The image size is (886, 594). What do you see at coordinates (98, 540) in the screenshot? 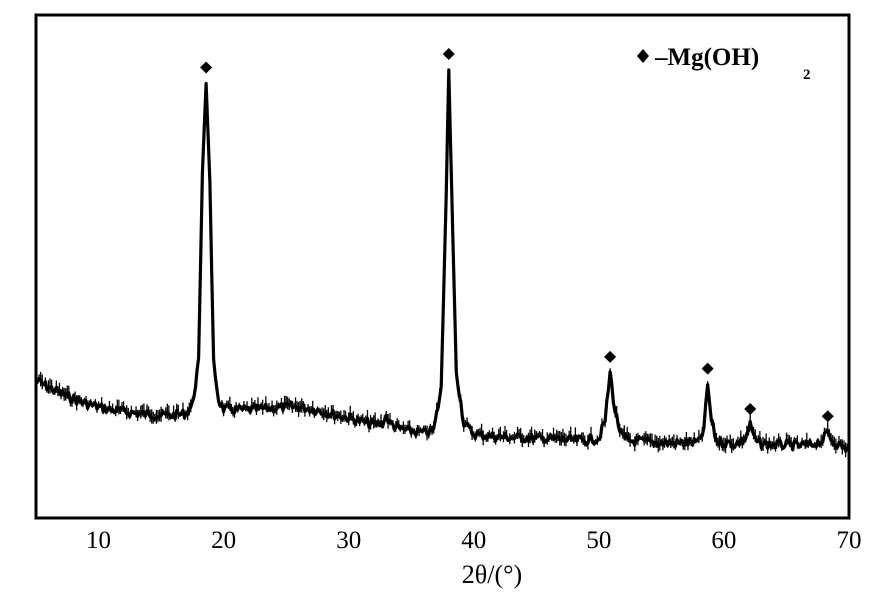
I see `x-tick-label: 10` at bounding box center [98, 540].